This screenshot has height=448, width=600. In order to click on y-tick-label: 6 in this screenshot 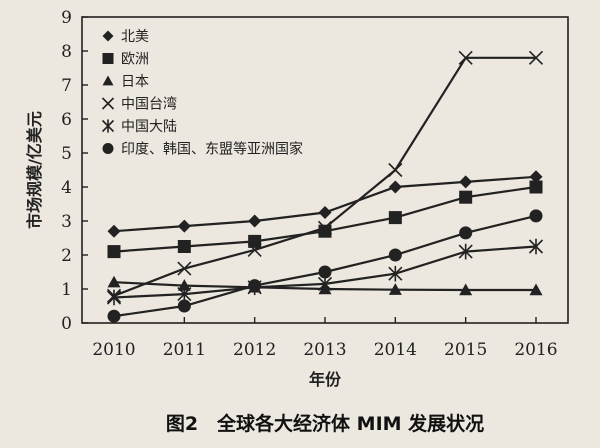, I will do `click(66, 120)`.